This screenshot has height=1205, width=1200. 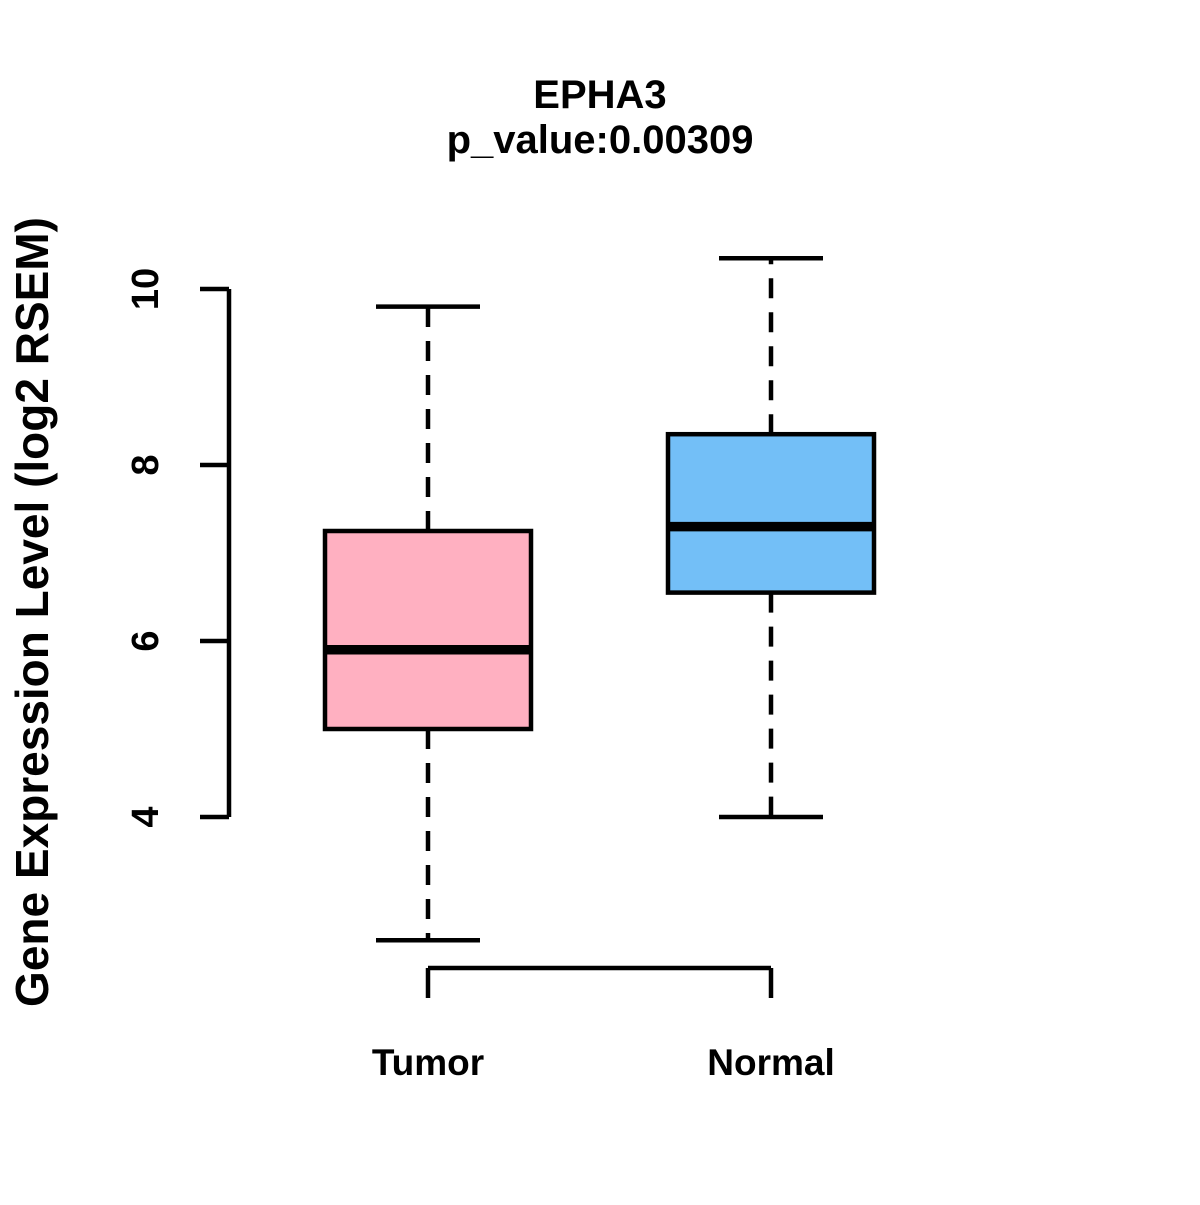 I want to click on x-axis: Tumor Normal, so click(x=603, y=1024).